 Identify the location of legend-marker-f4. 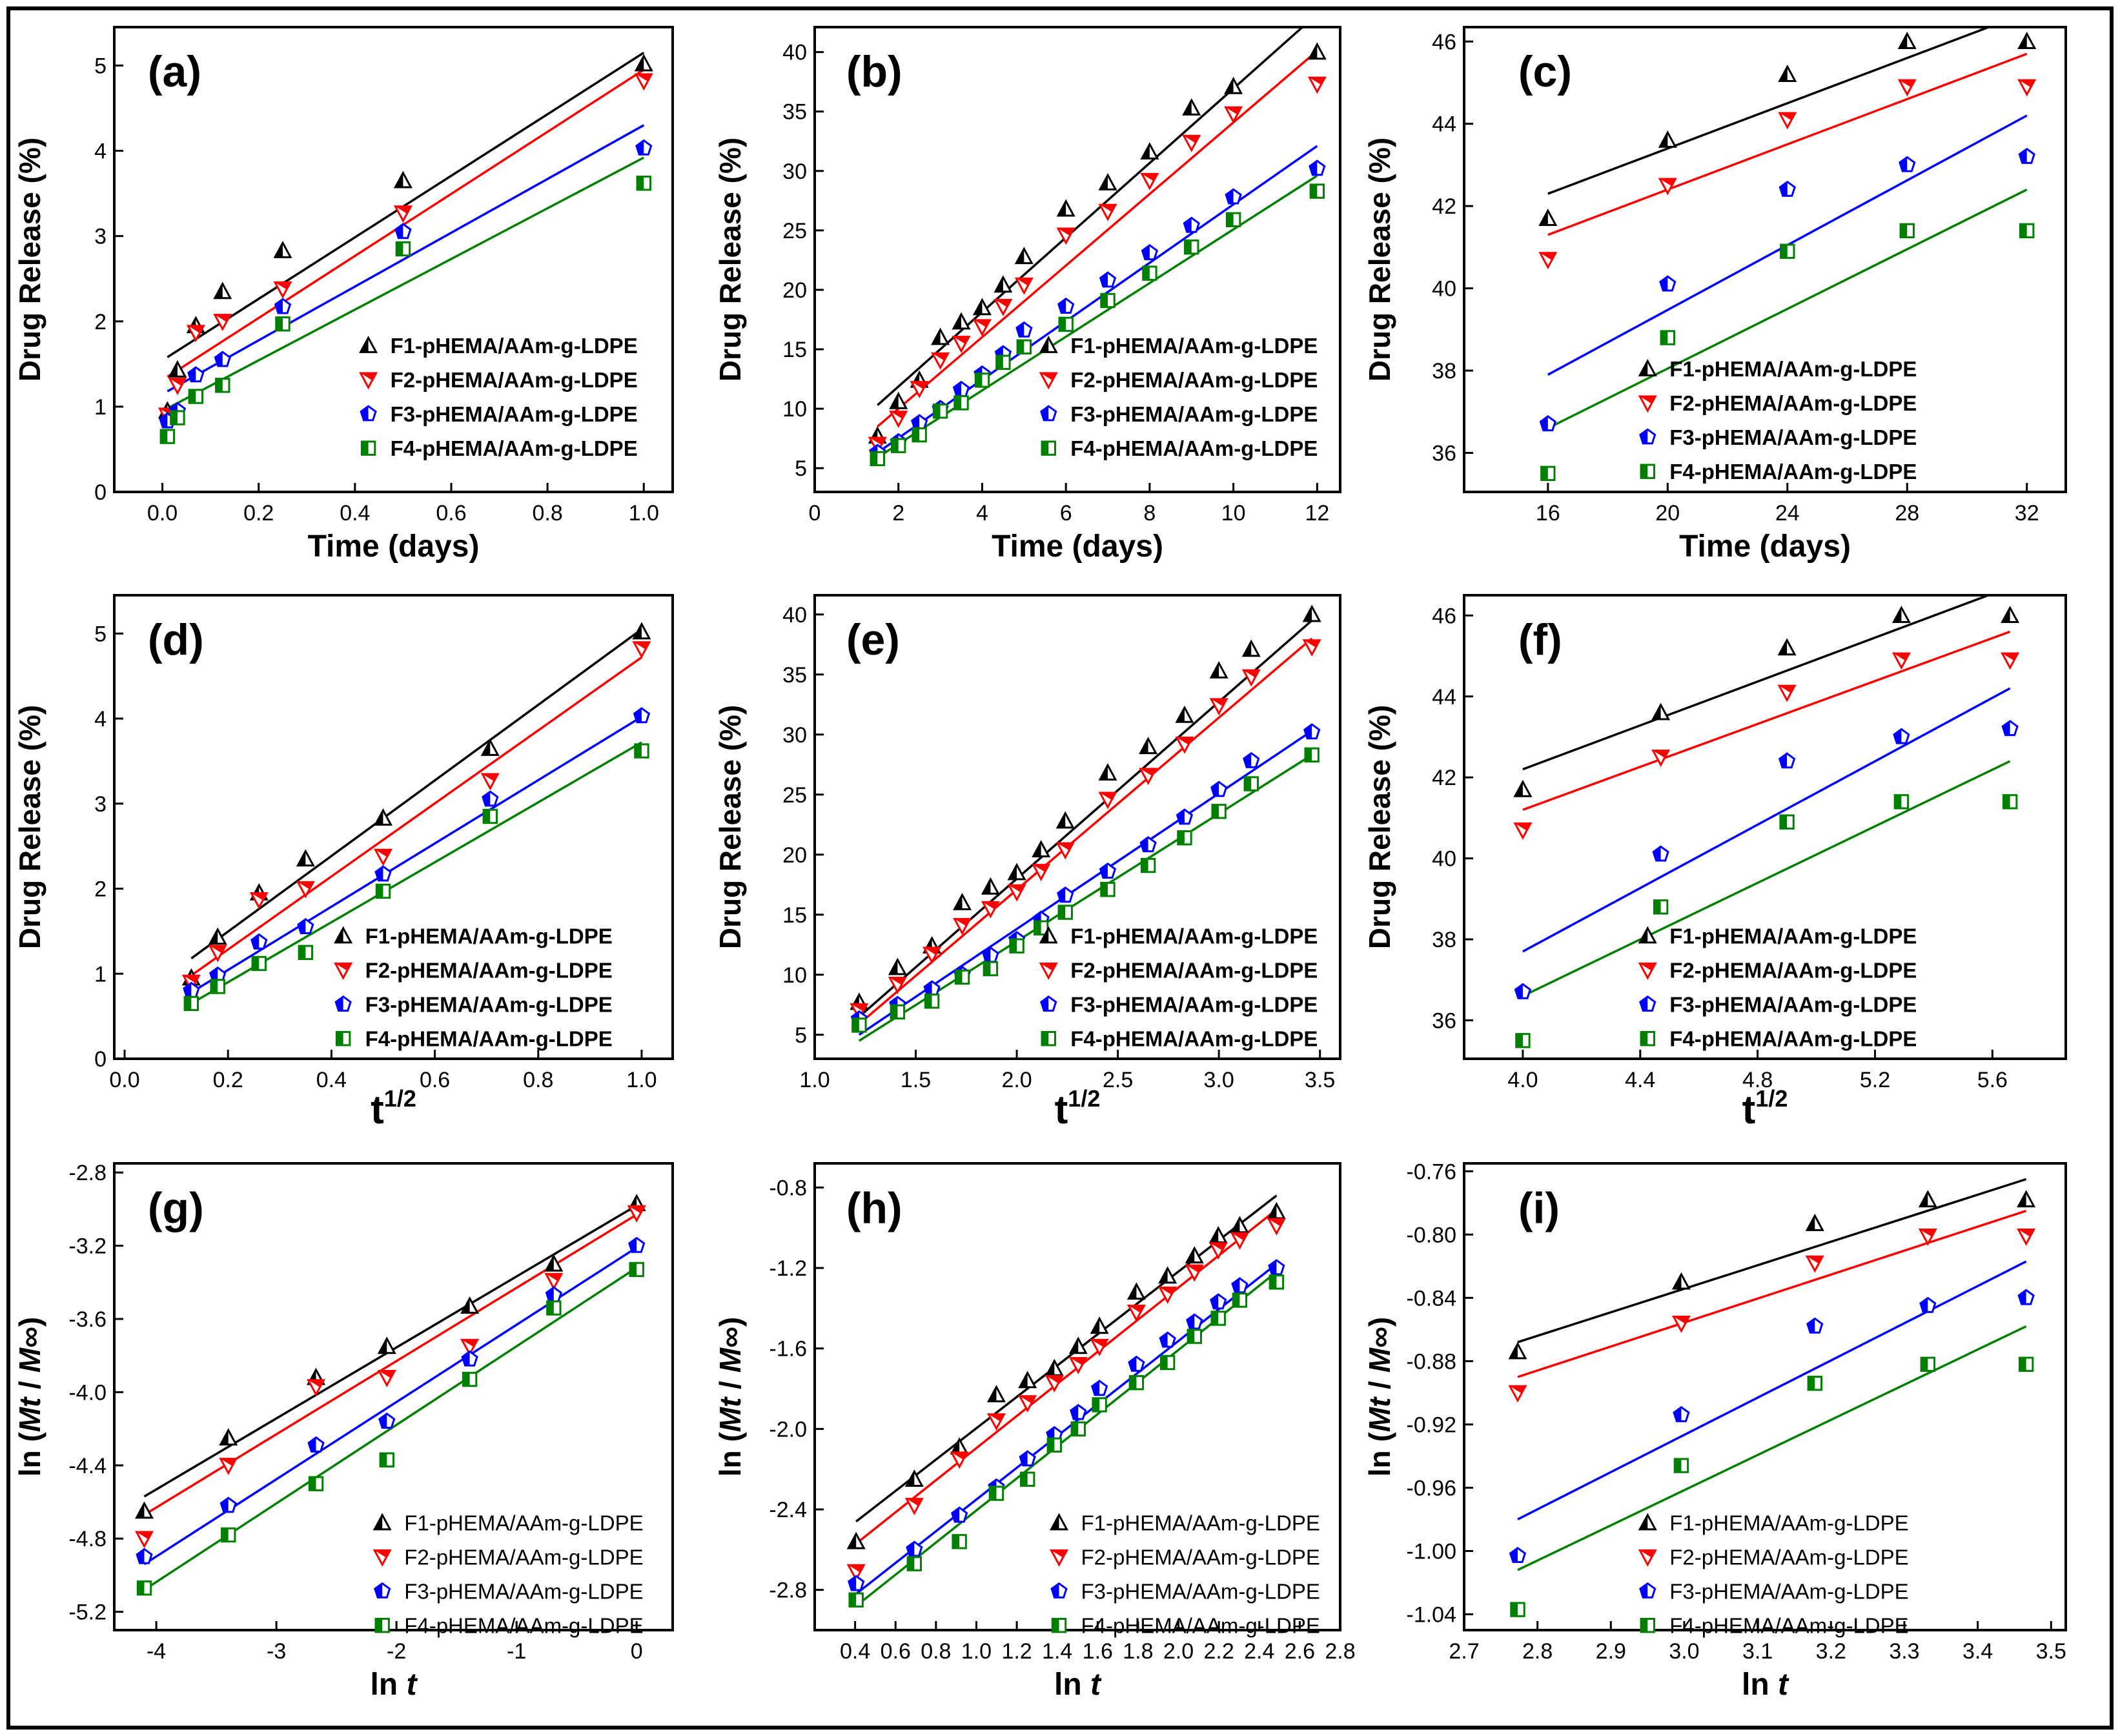
(1647, 1039).